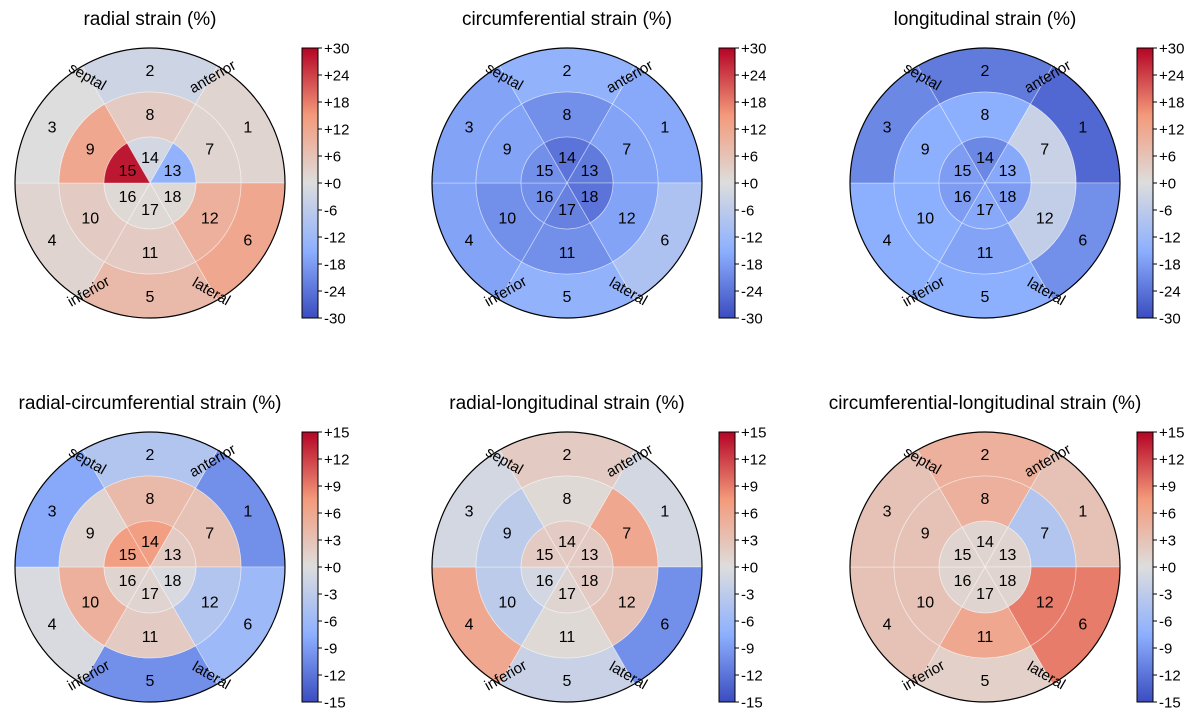 This screenshot has height=713, width=1196. Describe the element at coordinates (336, 49) in the screenshot. I see `colorbar-tick-label: +30` at that location.